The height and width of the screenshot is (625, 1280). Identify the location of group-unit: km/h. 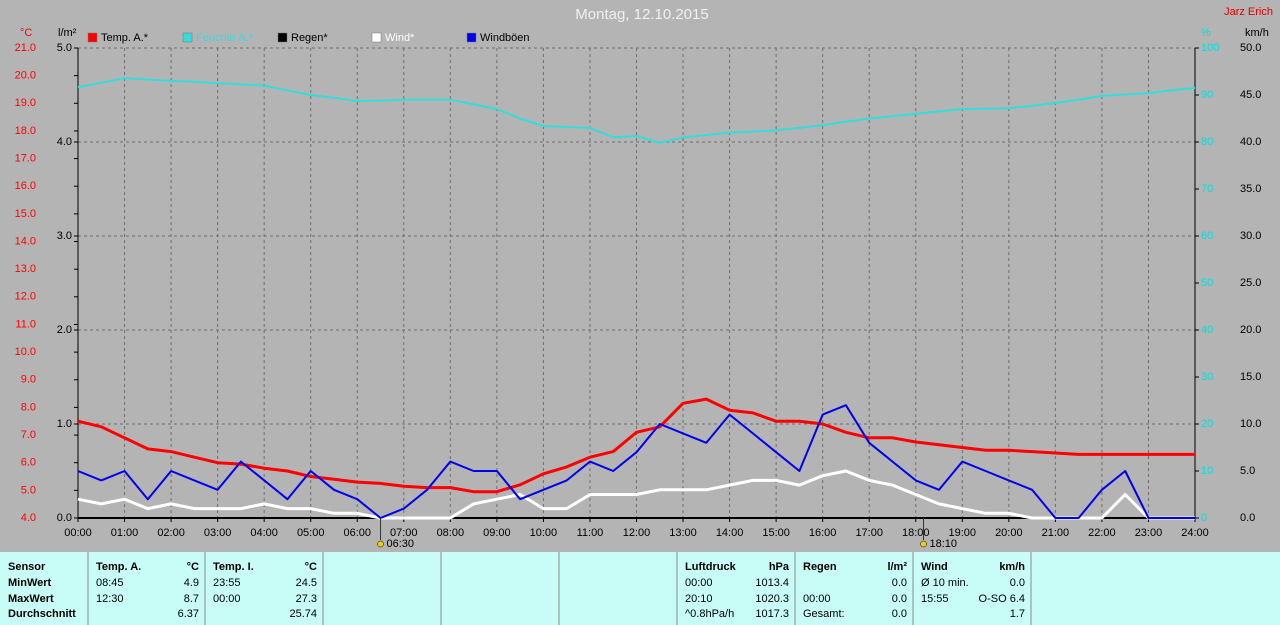
(1012, 567).